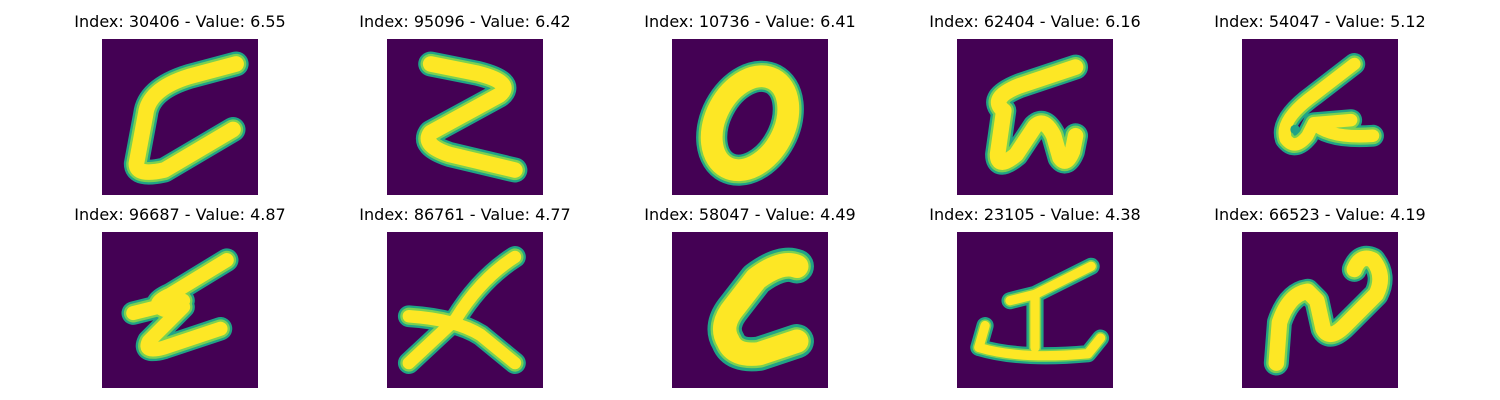  I want to click on handwritten-glyph-5-icon, so click(1035, 117).